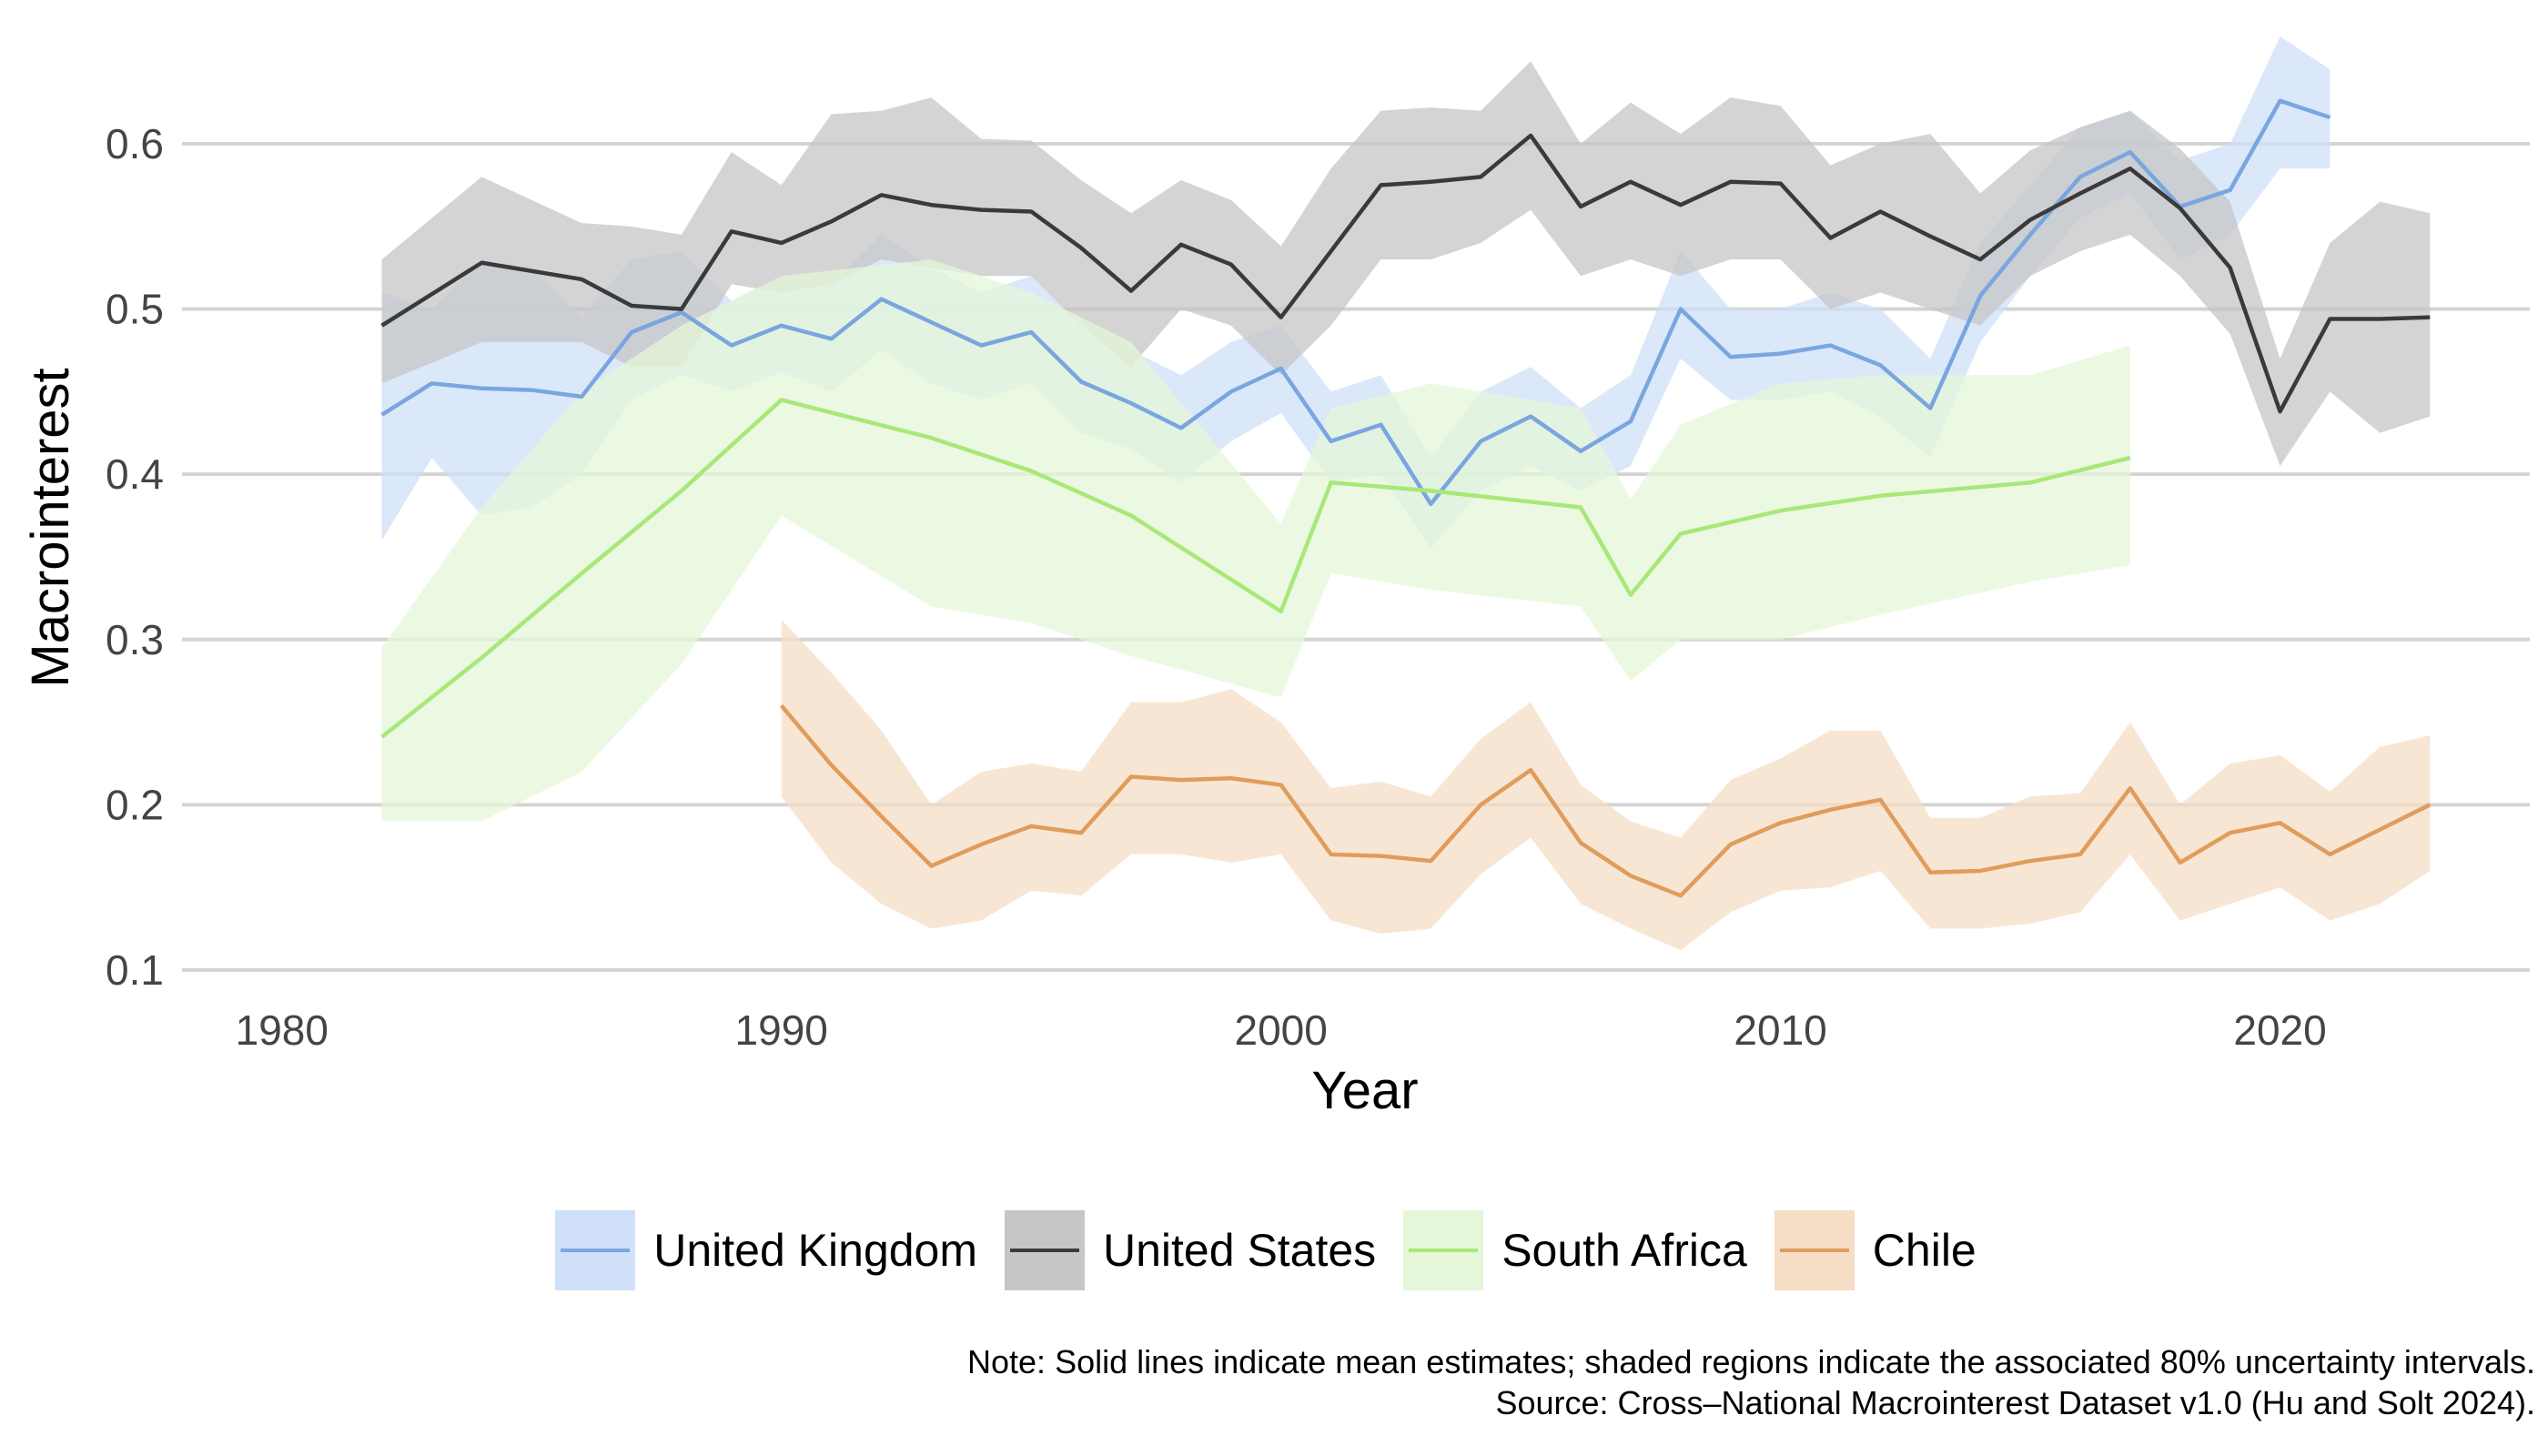 This screenshot has height=1456, width=2548. I want to click on legend-item-chile: Chile, so click(1883, 1250).